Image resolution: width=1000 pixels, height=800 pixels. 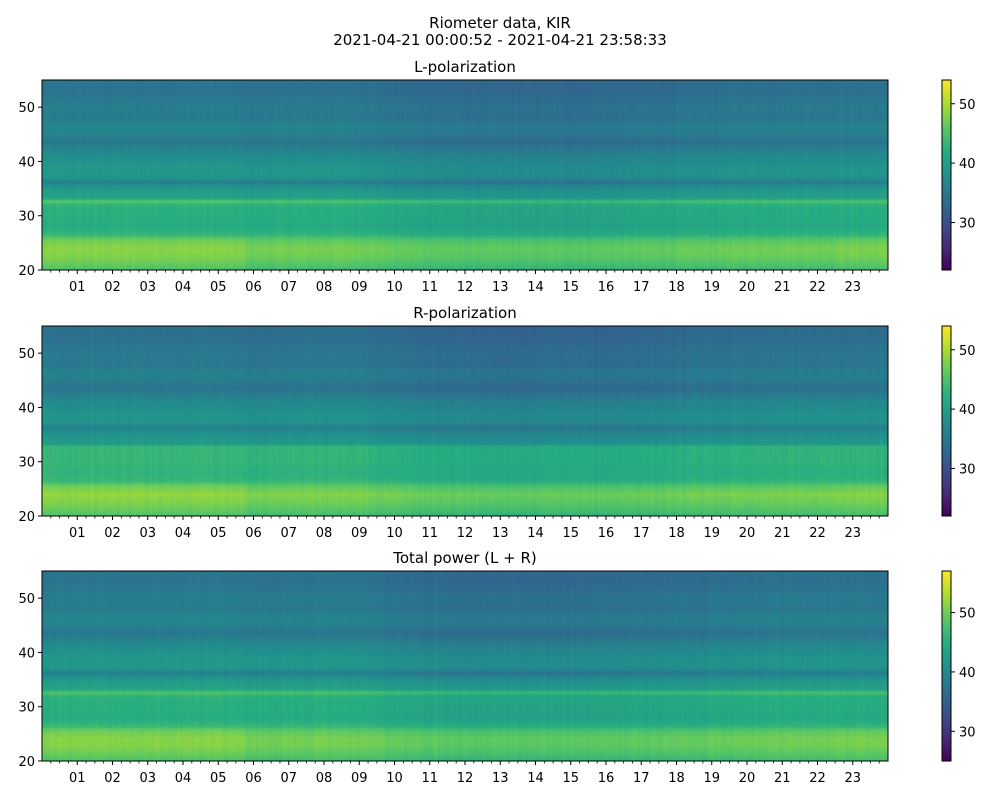 What do you see at coordinates (465, 67) in the screenshot?
I see `panel-title: L-polarization` at bounding box center [465, 67].